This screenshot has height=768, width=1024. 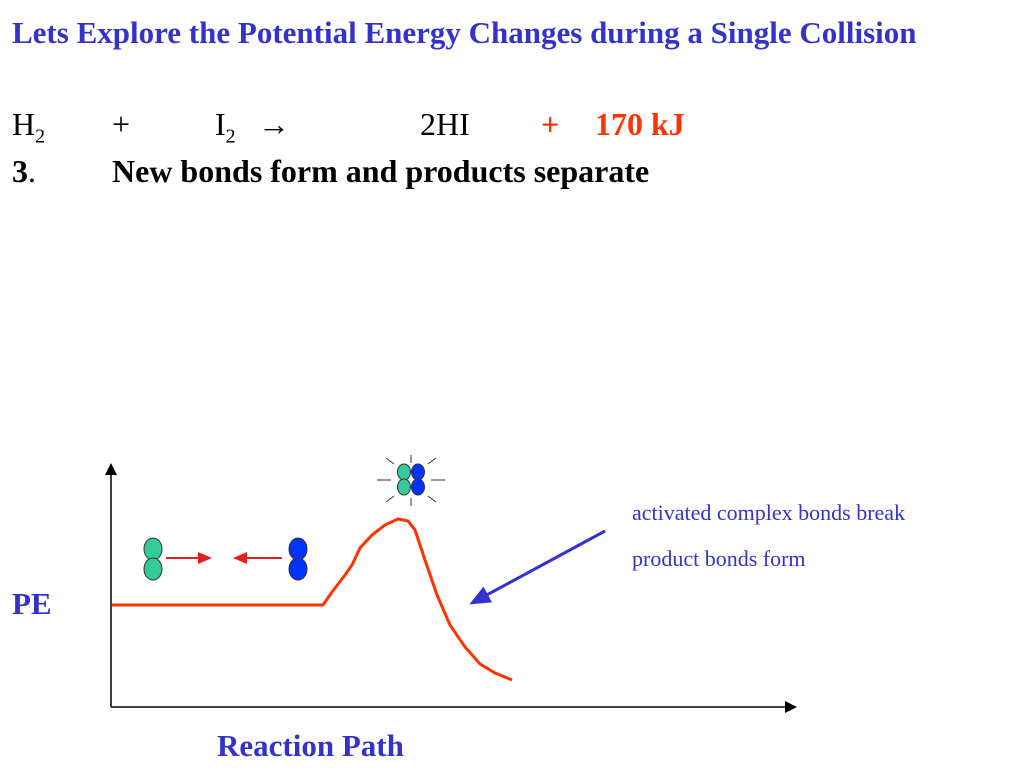 What do you see at coordinates (310, 745) in the screenshot?
I see `x-label: Reaction Path` at bounding box center [310, 745].